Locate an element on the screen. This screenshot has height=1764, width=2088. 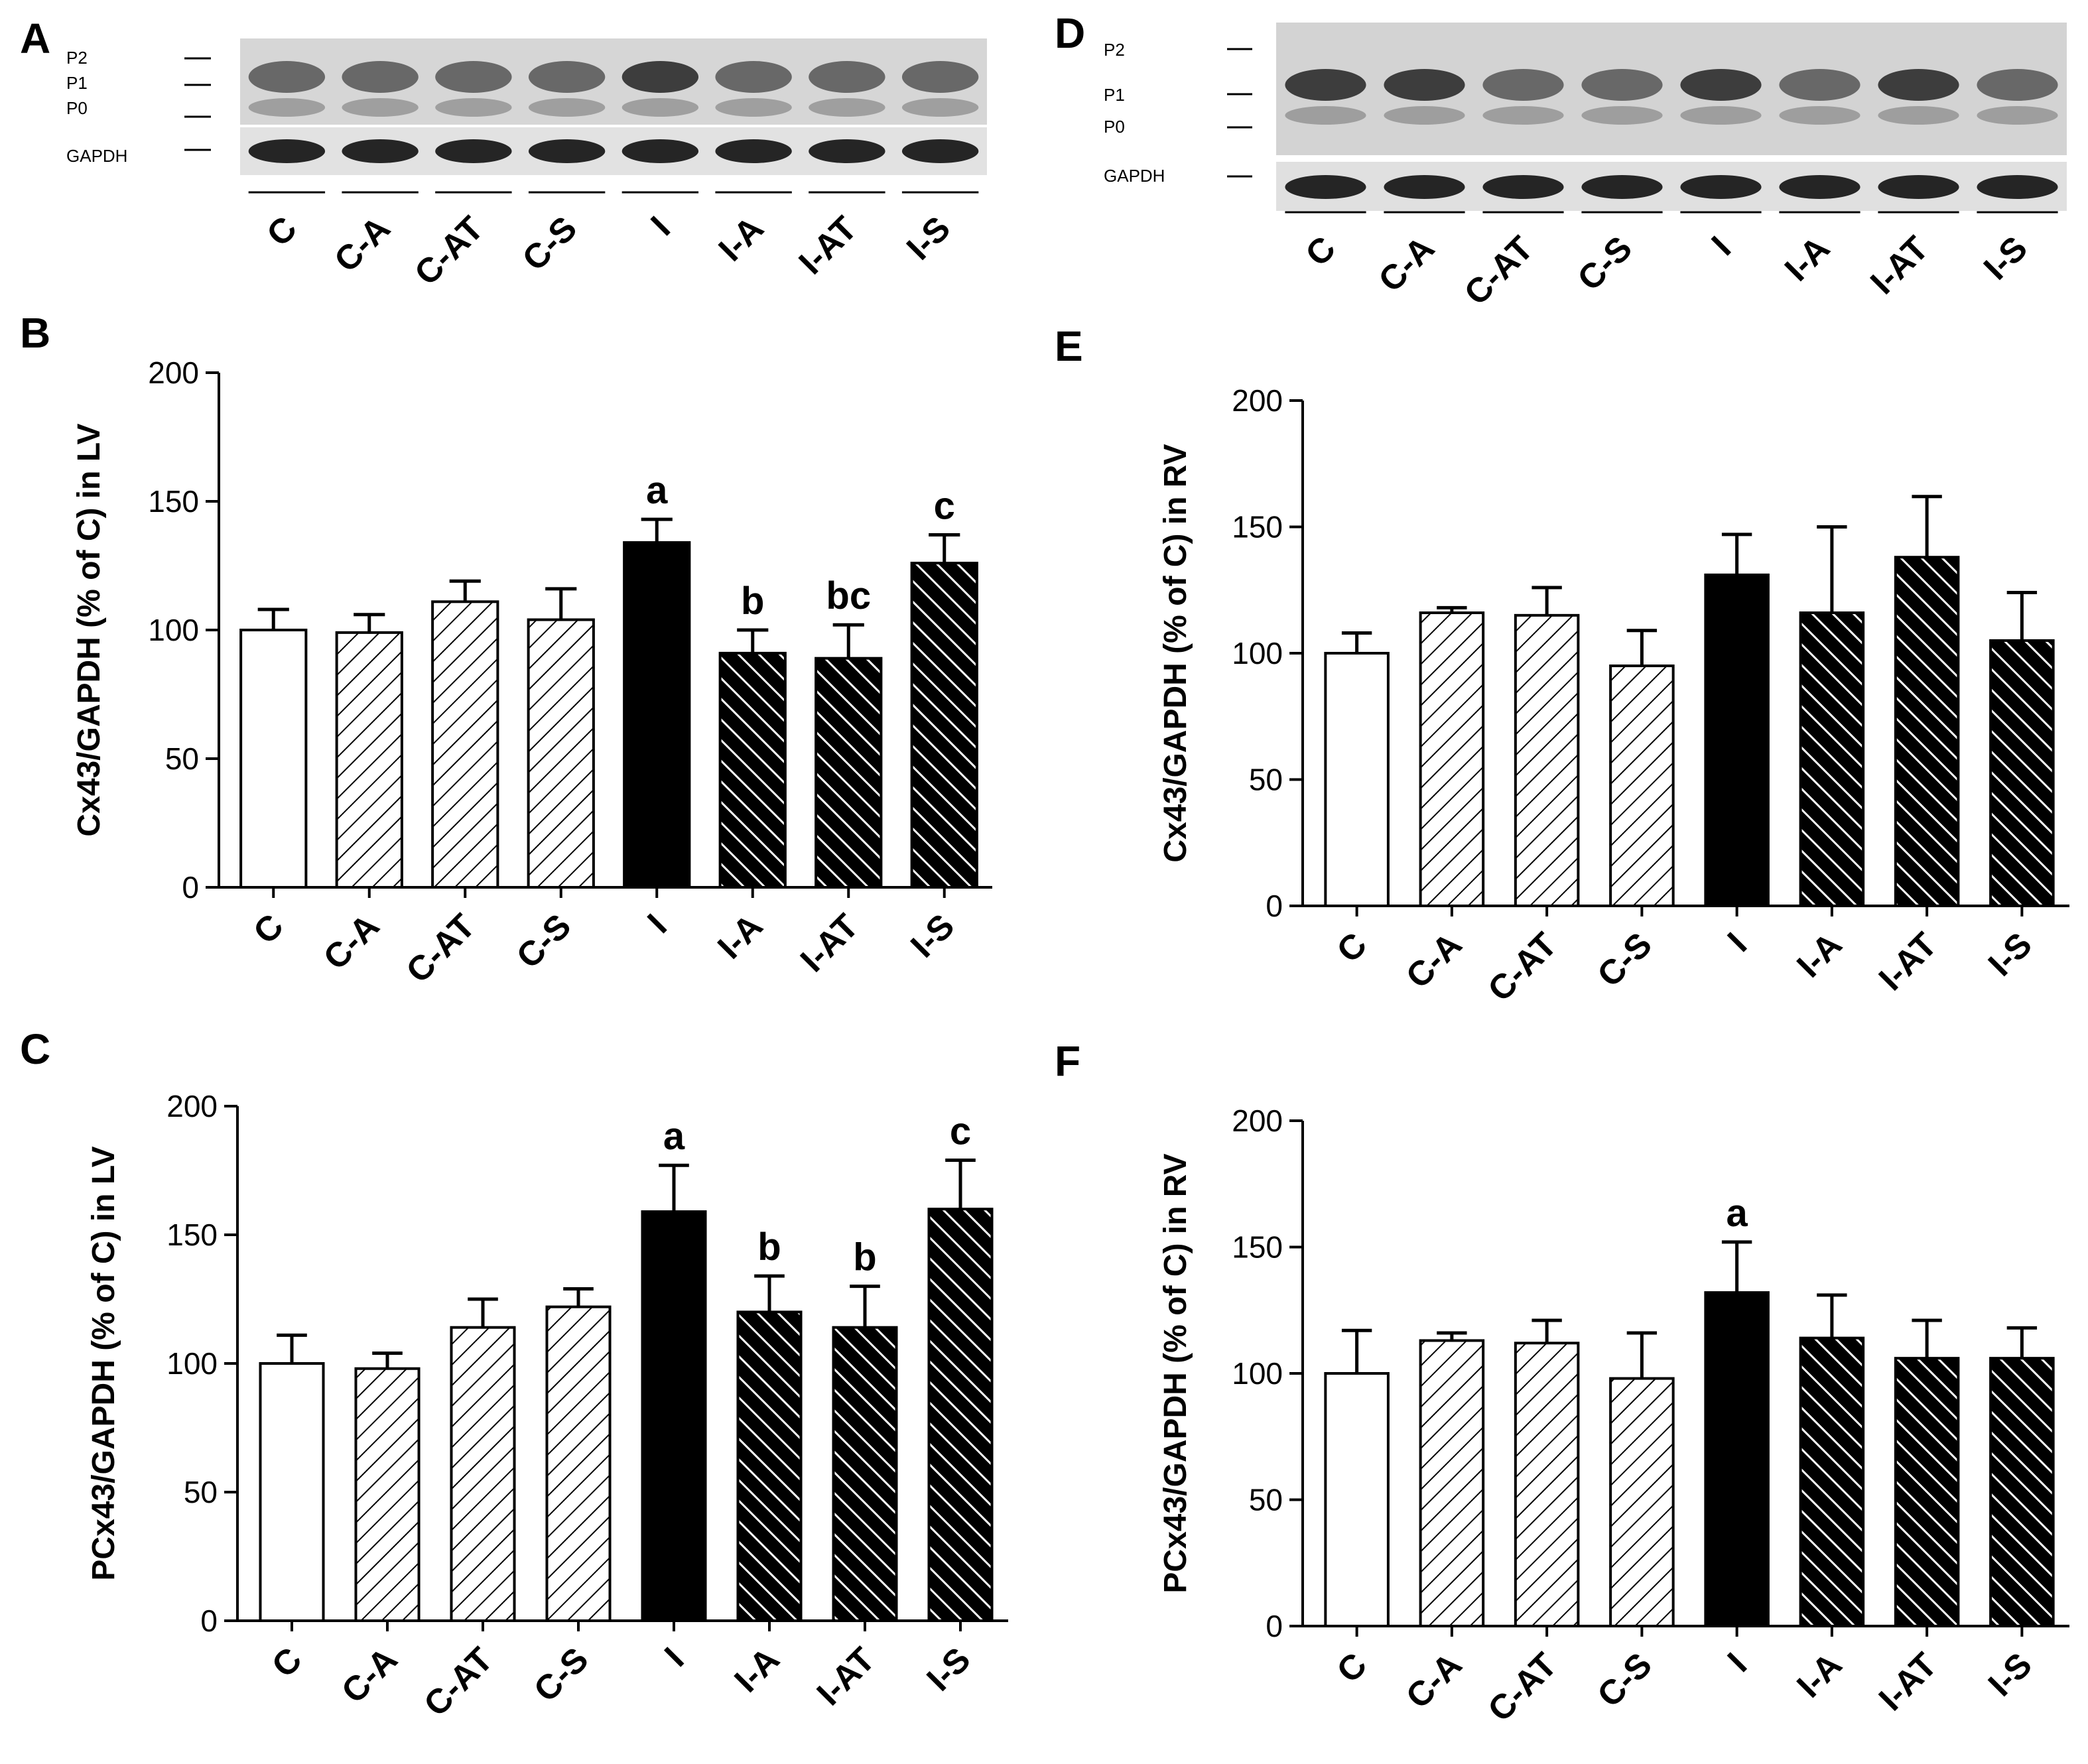
bar-c-at is located at coordinates (483, 1474).